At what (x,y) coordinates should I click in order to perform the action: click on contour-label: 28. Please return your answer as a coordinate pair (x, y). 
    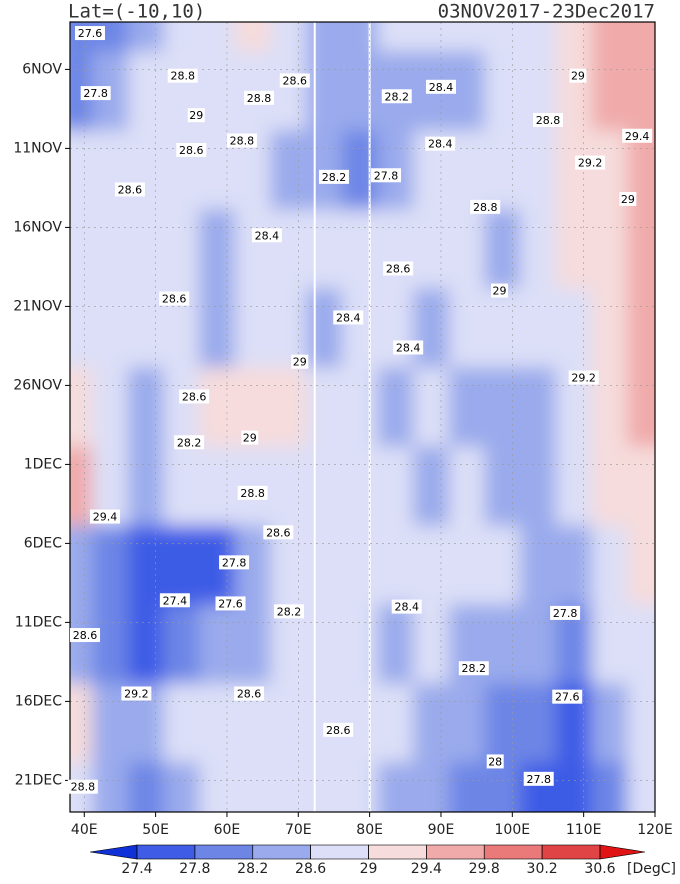
    Looking at the image, I should click on (495, 761).